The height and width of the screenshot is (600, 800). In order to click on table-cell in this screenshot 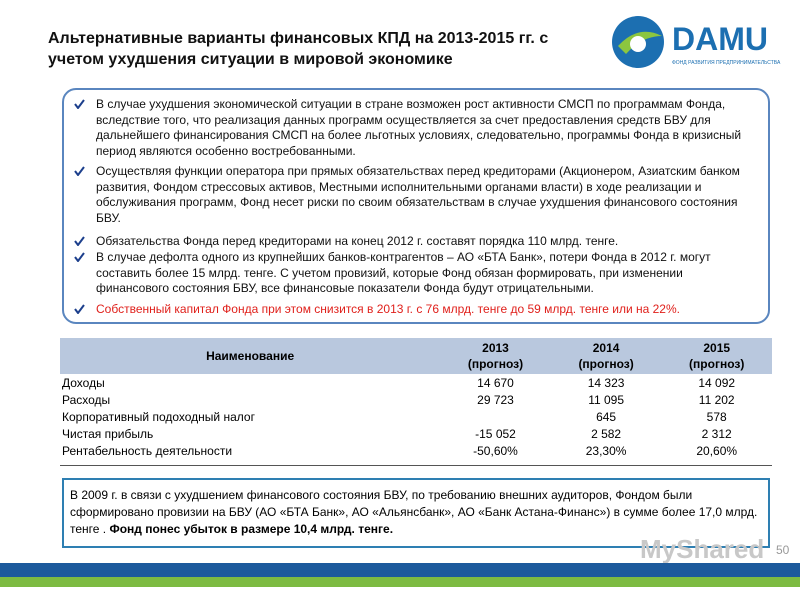, I will do `click(495, 416)`.